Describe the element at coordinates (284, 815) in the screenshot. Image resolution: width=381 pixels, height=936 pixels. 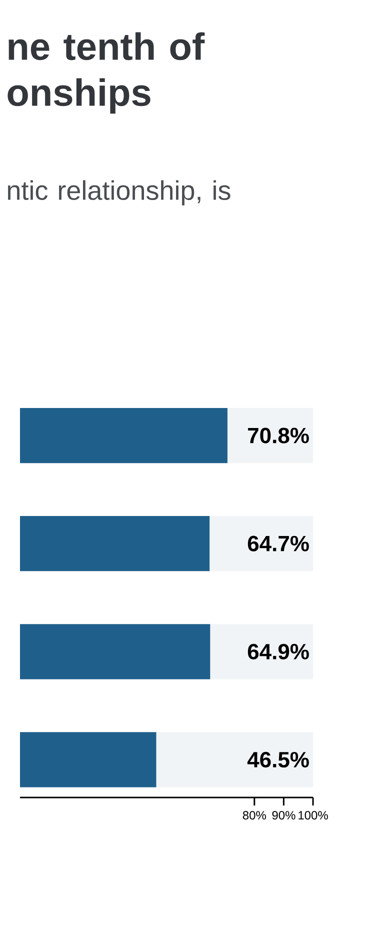
I see `x-tick-label: 90%` at that location.